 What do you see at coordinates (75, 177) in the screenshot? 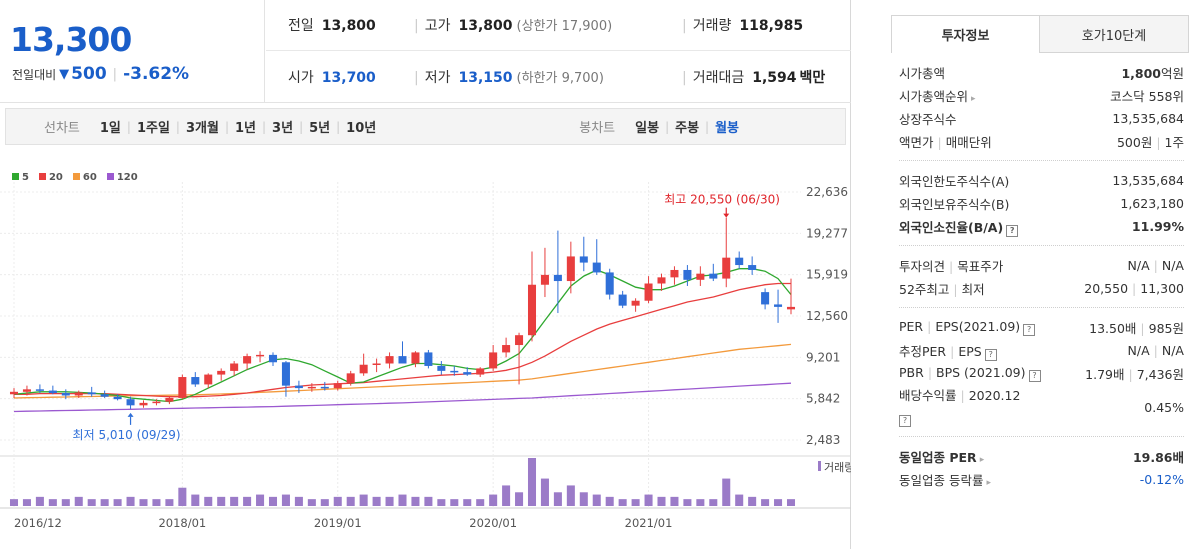
I see `chart-legend: 5 20 60 120` at bounding box center [75, 177].